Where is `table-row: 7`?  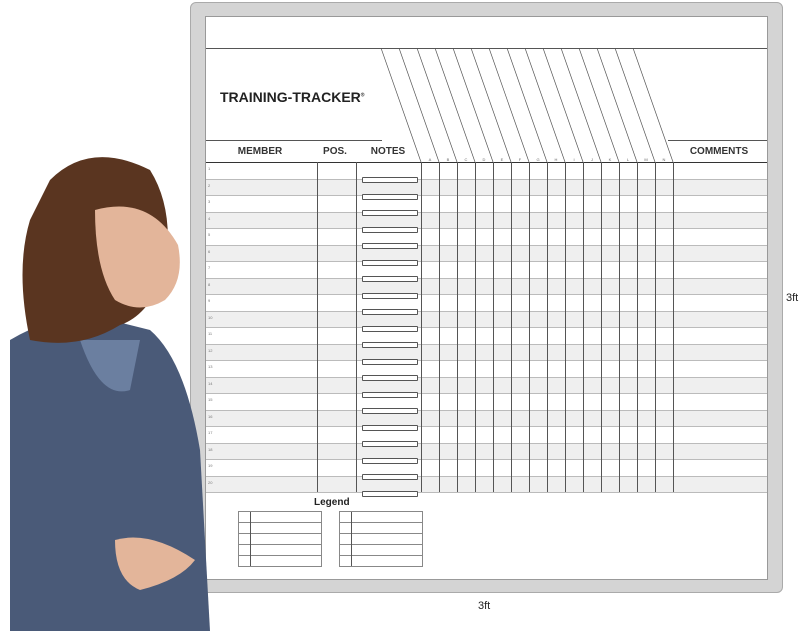
table-row: 7 is located at coordinates (486, 270).